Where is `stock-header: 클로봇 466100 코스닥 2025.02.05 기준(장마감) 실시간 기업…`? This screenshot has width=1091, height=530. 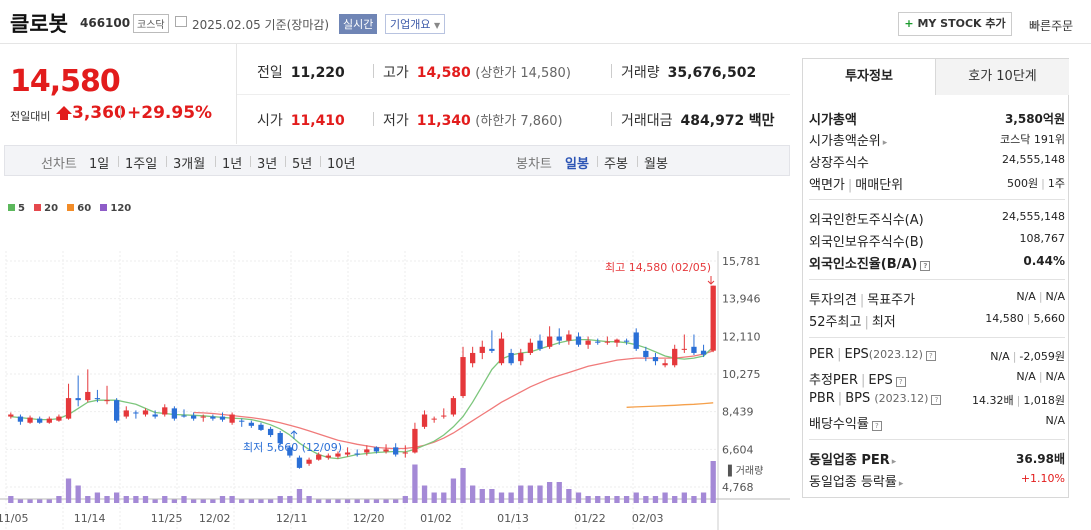
stock-header: 클로봇 466100 코스닥 2025.02.05 기준(장마감) 실시간 기업… is located at coordinates (545, 22).